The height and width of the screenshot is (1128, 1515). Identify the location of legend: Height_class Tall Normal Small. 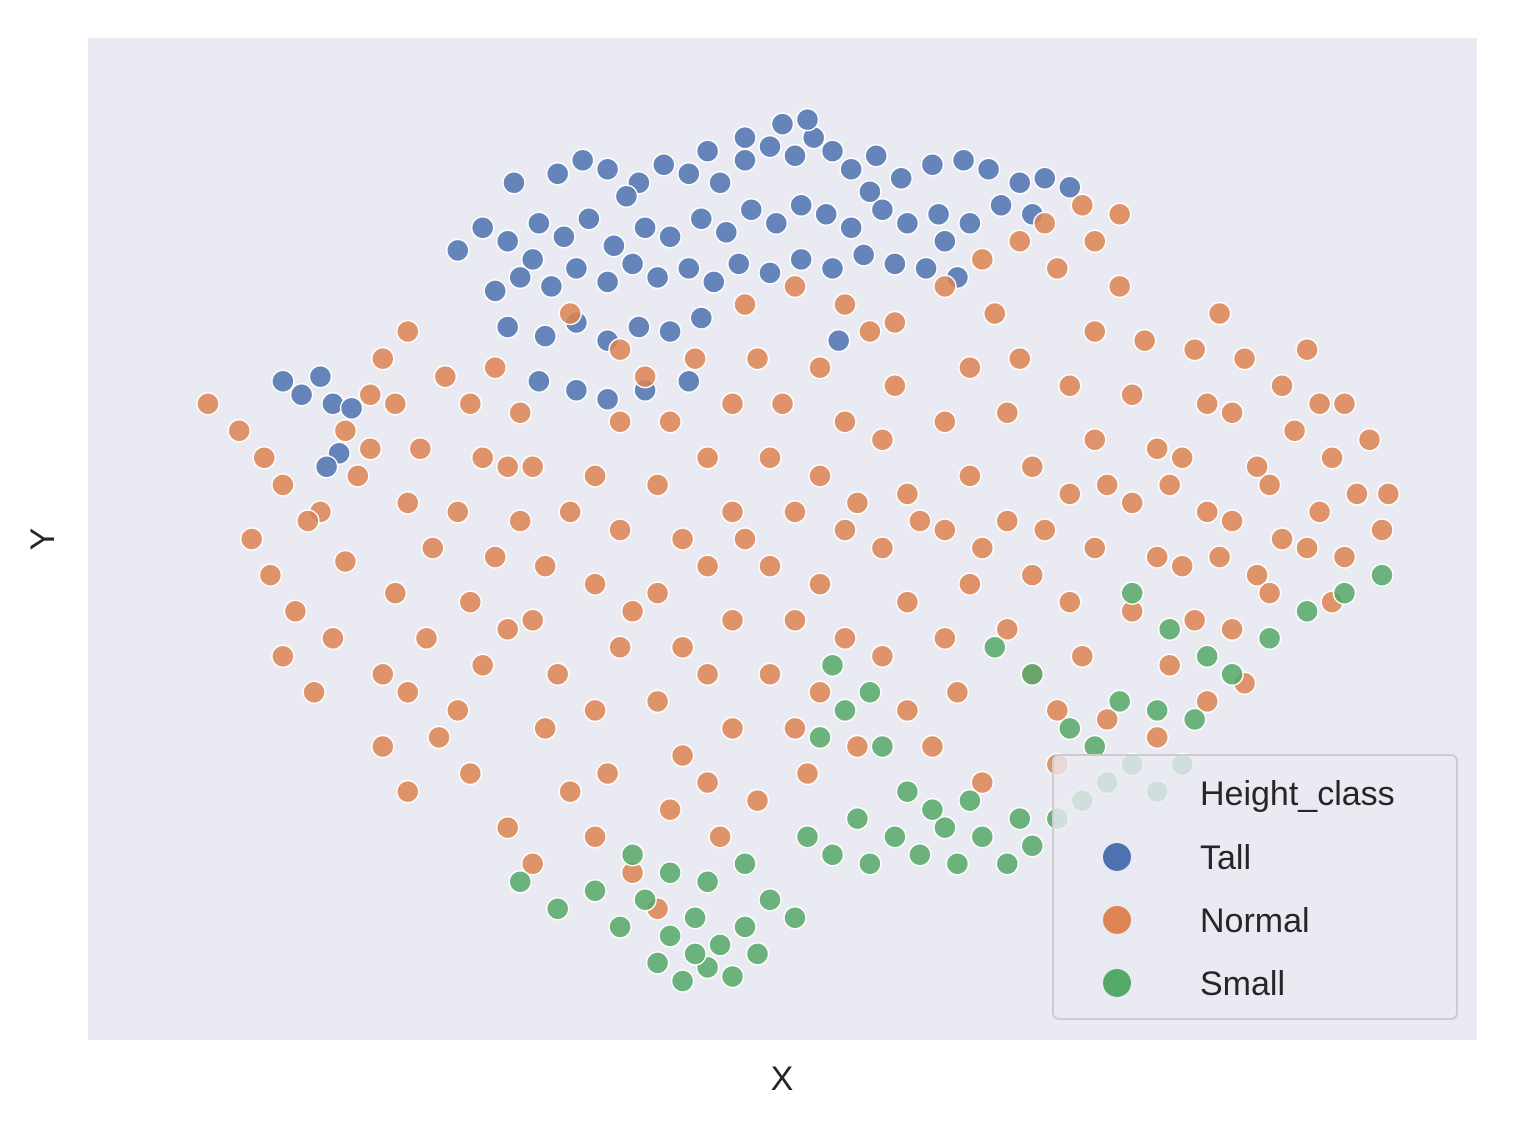
(1255, 887).